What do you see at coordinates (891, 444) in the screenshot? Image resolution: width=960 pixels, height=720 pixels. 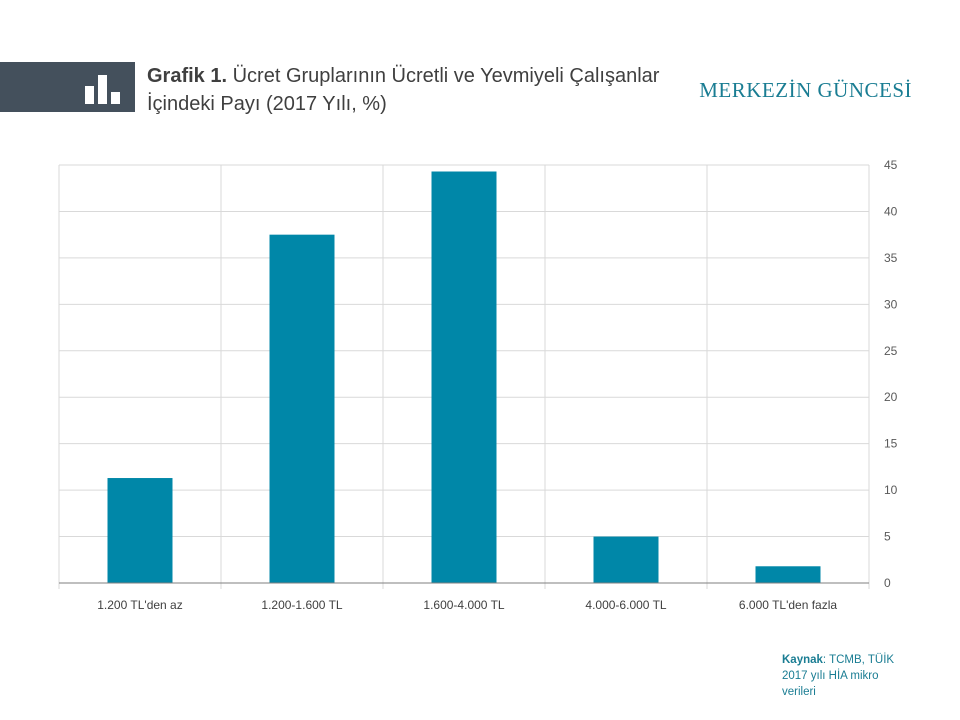 I see `y-tick-label: 15` at bounding box center [891, 444].